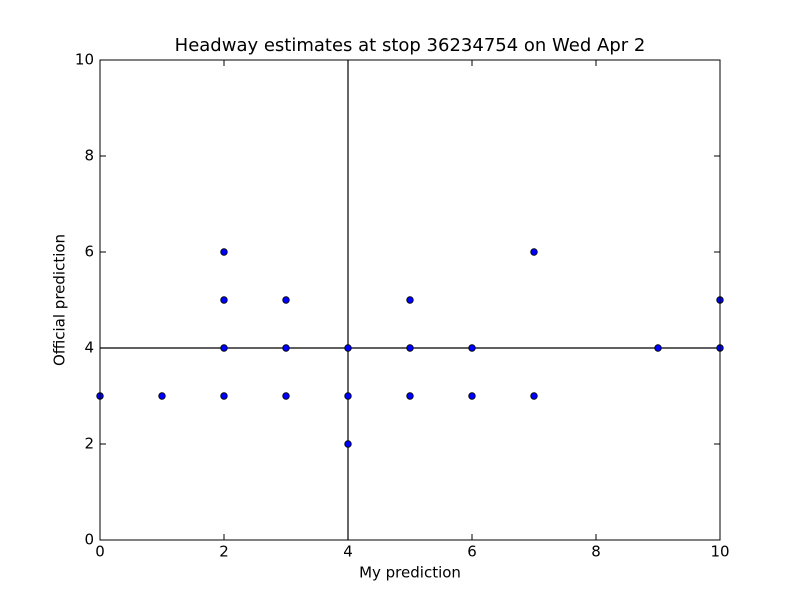 The width and height of the screenshot is (800, 600). What do you see at coordinates (84, 60) in the screenshot?
I see `y-tick-label: 10` at bounding box center [84, 60].